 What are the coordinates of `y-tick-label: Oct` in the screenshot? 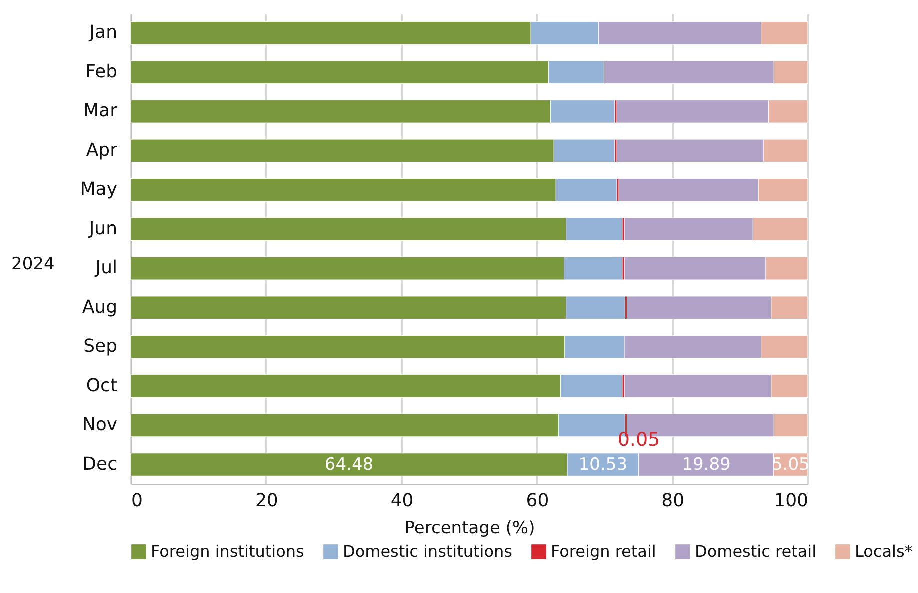 It's located at (102, 385).